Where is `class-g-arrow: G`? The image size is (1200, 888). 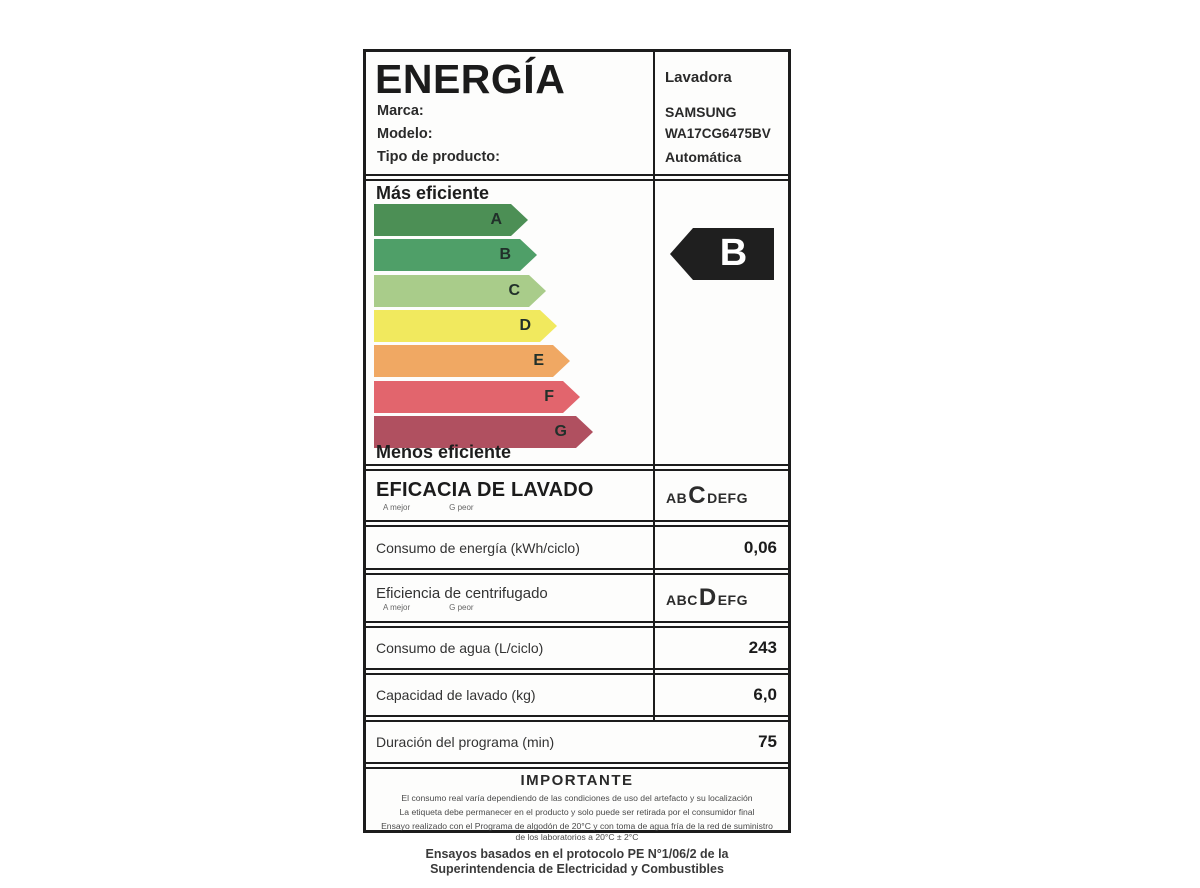 class-g-arrow: G is located at coordinates (483, 432).